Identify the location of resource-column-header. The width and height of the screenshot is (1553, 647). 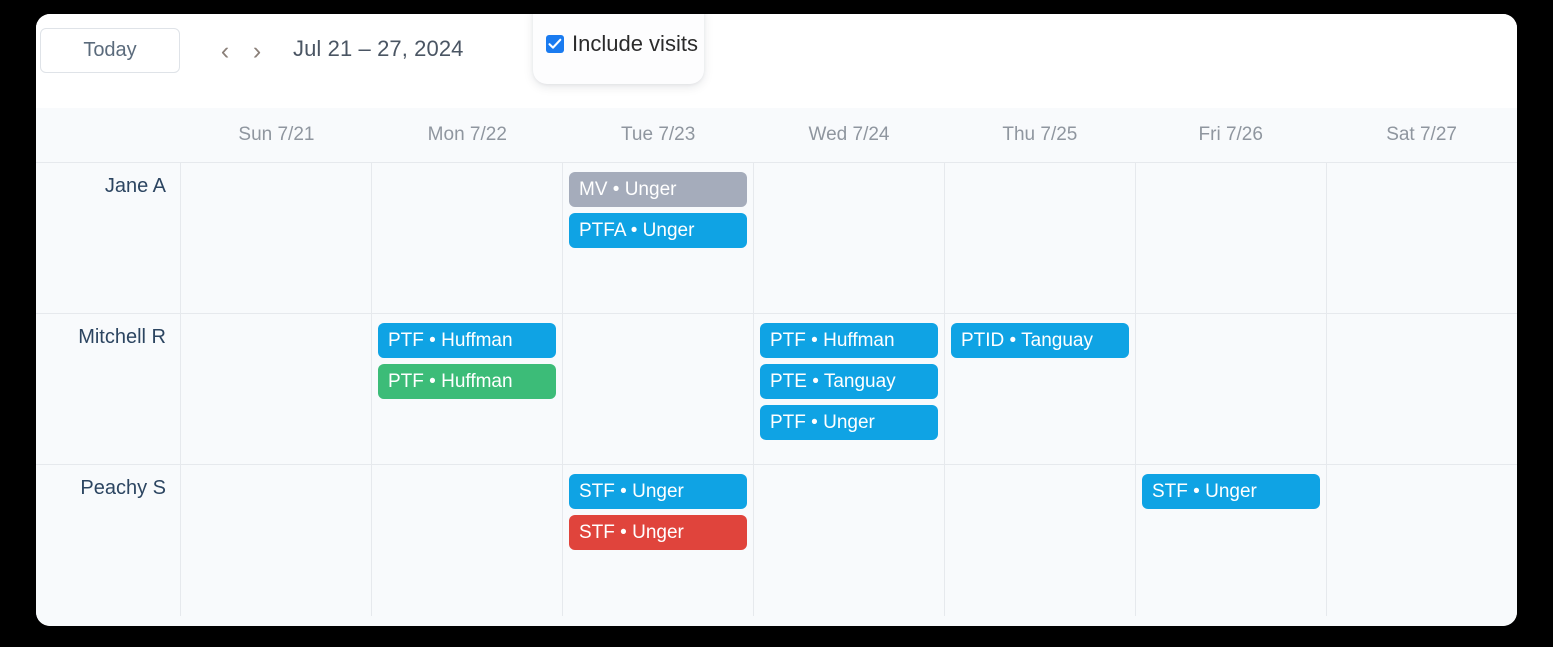
(108, 135).